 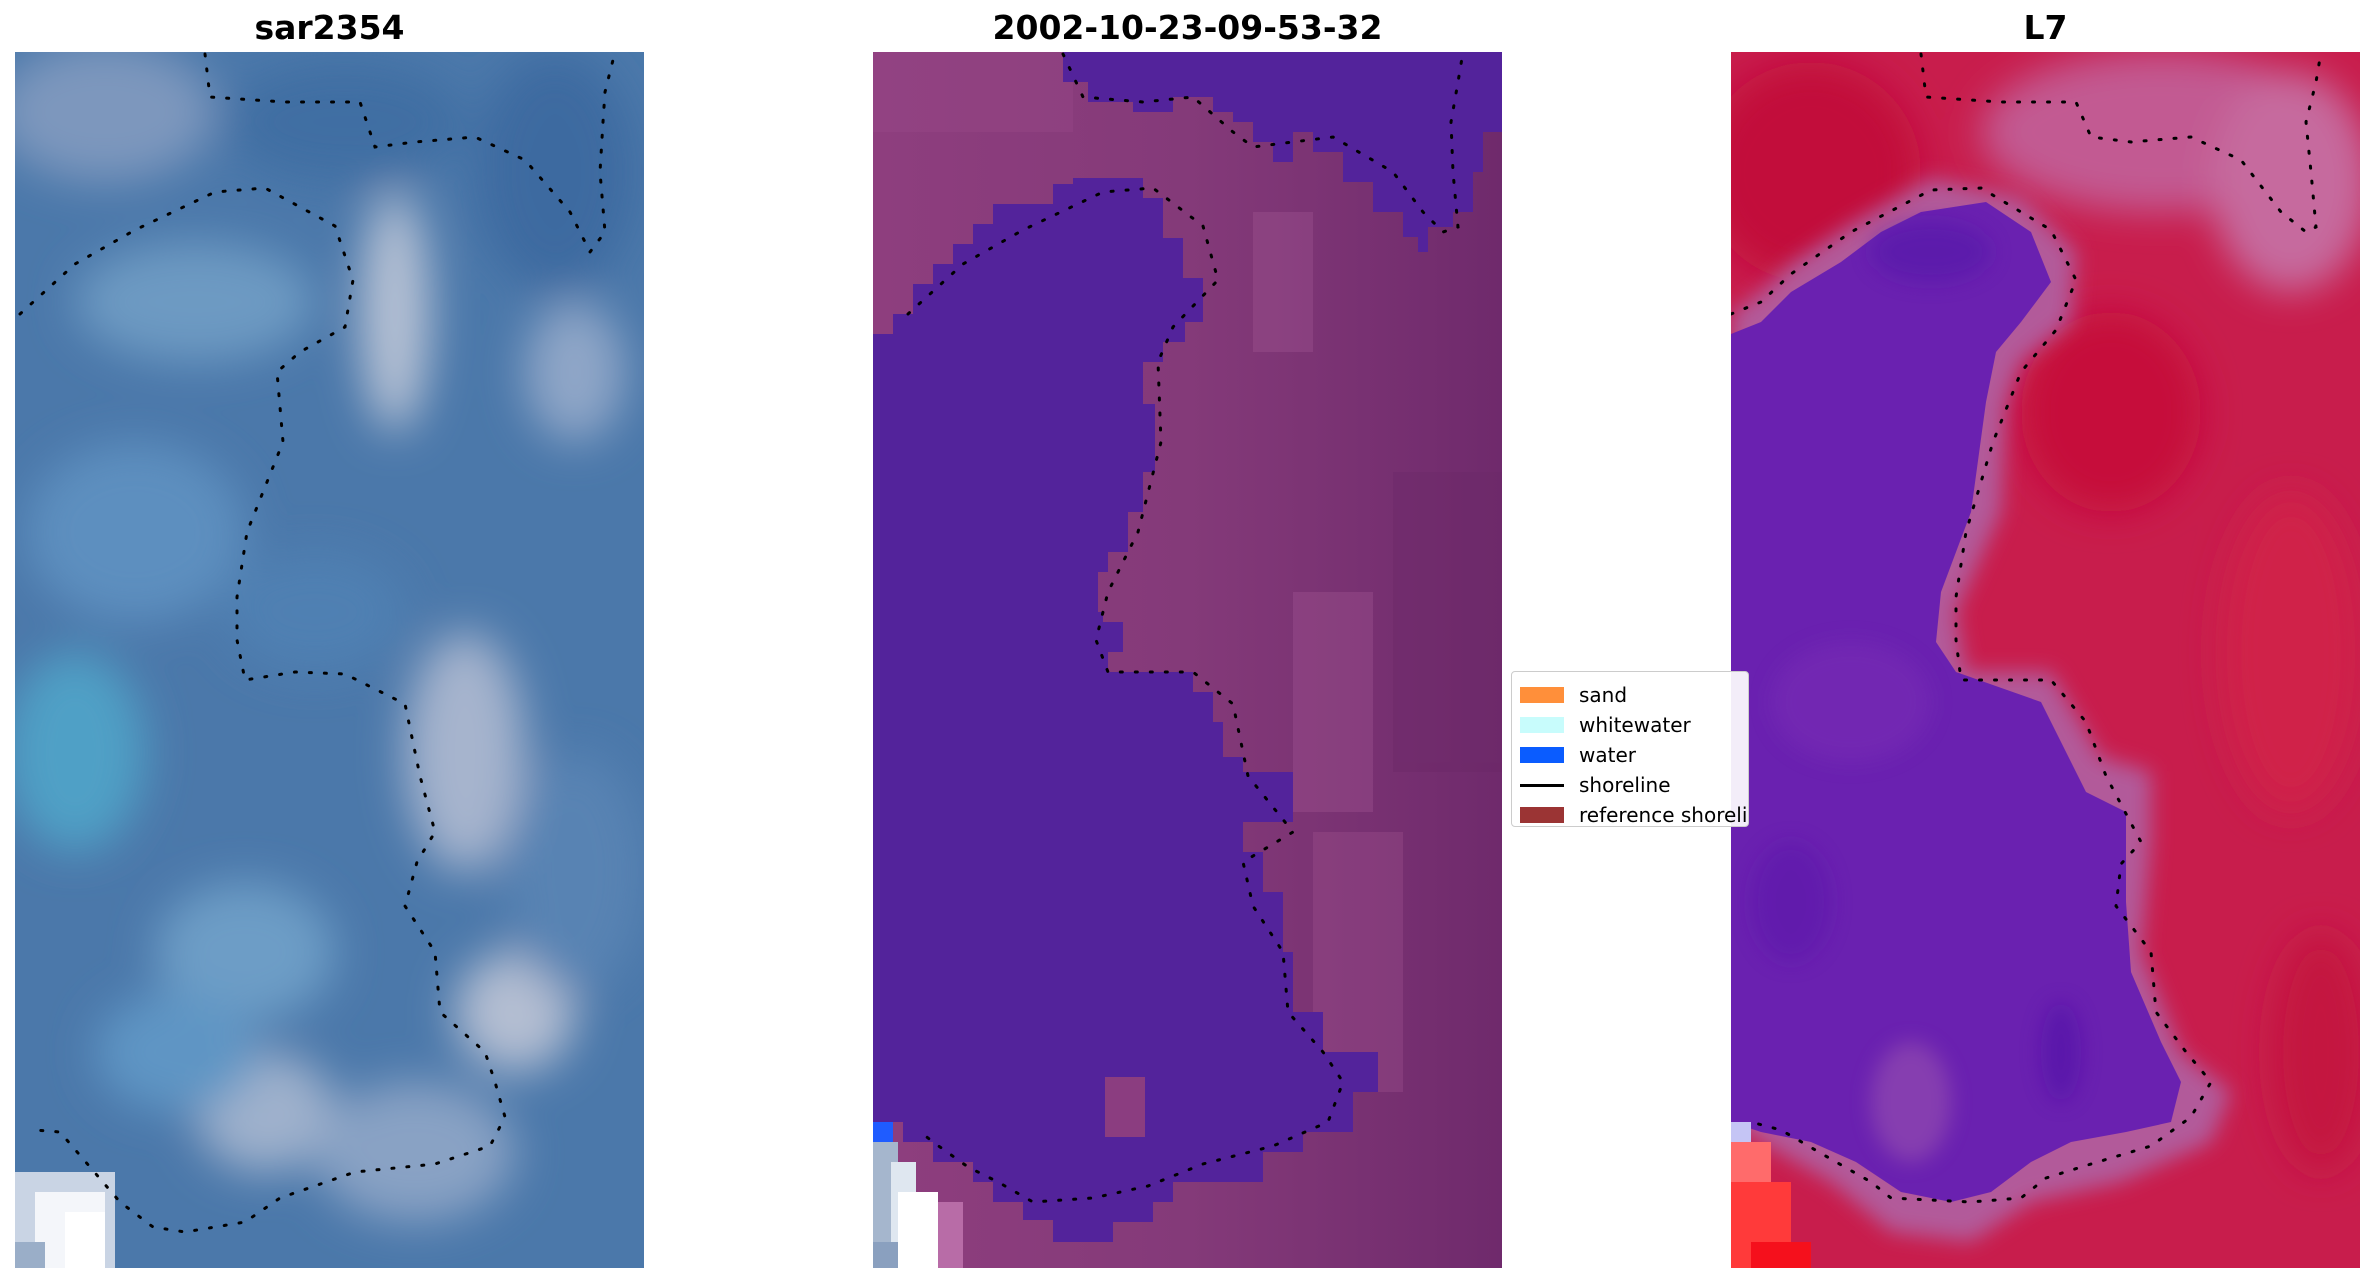 I want to click on reference-shoreline-sar-top, so click(x=410, y=153).